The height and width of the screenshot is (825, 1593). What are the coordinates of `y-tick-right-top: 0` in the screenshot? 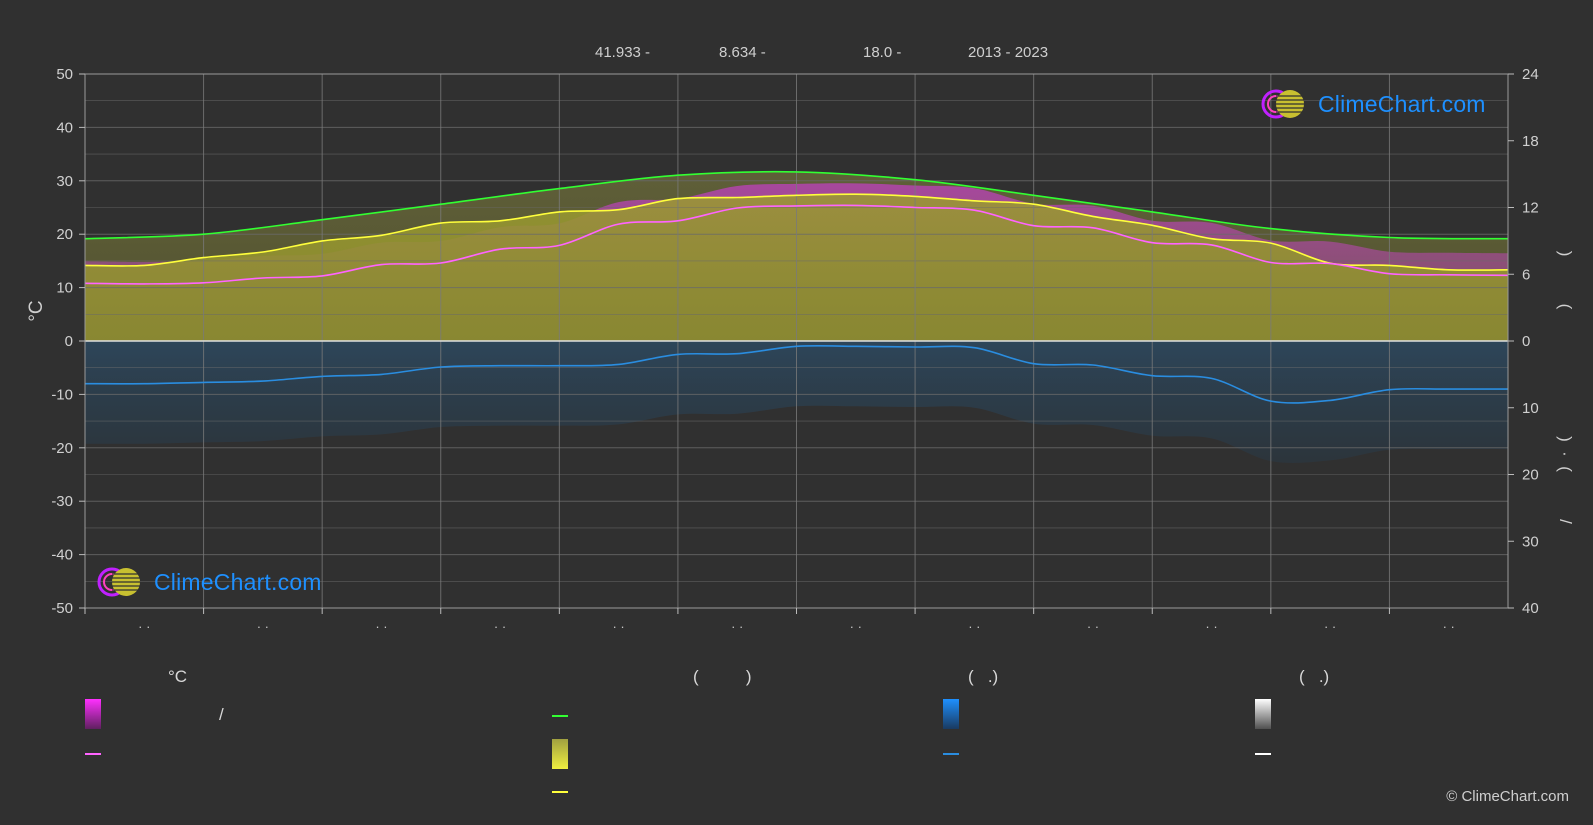 It's located at (1526, 341).